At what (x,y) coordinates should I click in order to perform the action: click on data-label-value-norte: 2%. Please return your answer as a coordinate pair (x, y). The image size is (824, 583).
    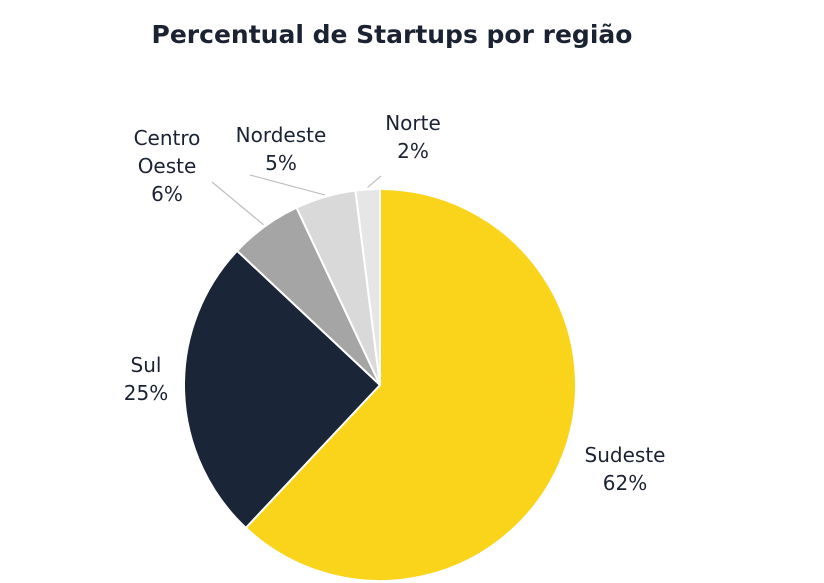
    Looking at the image, I should click on (413, 151).